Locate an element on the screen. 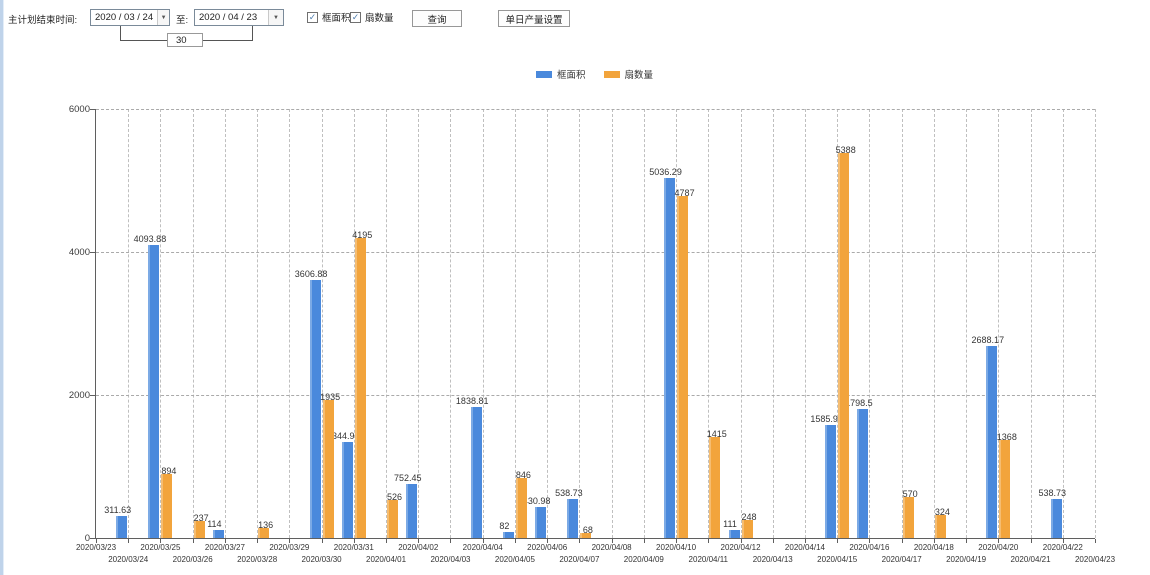 The height and width of the screenshot is (575, 1150). bar-label-frame-area: 430.98 is located at coordinates (536, 501).